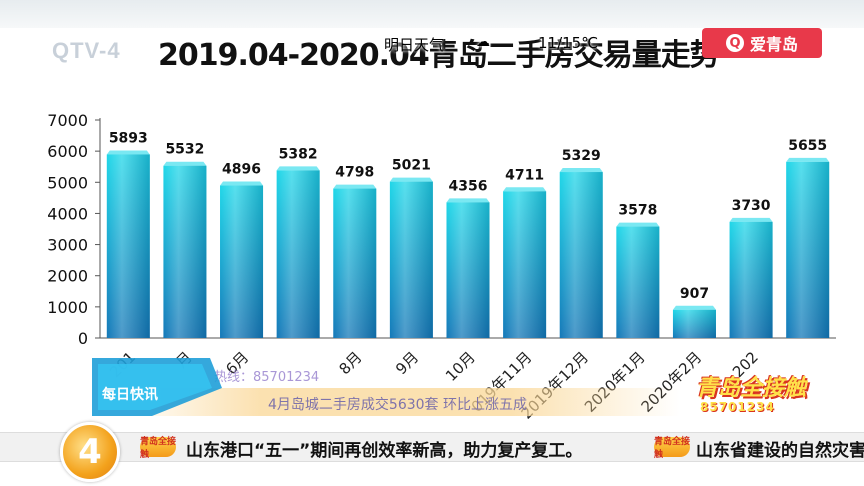 This screenshot has width=864, height=486. I want to click on channel-logo: QTV-4, so click(86, 50).